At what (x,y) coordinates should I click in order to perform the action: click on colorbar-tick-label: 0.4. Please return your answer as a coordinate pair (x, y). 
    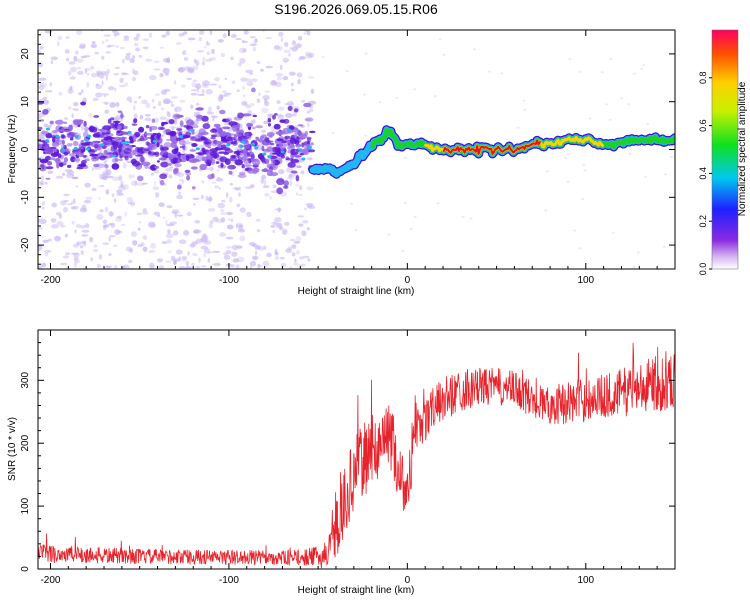
    Looking at the image, I should click on (703, 173).